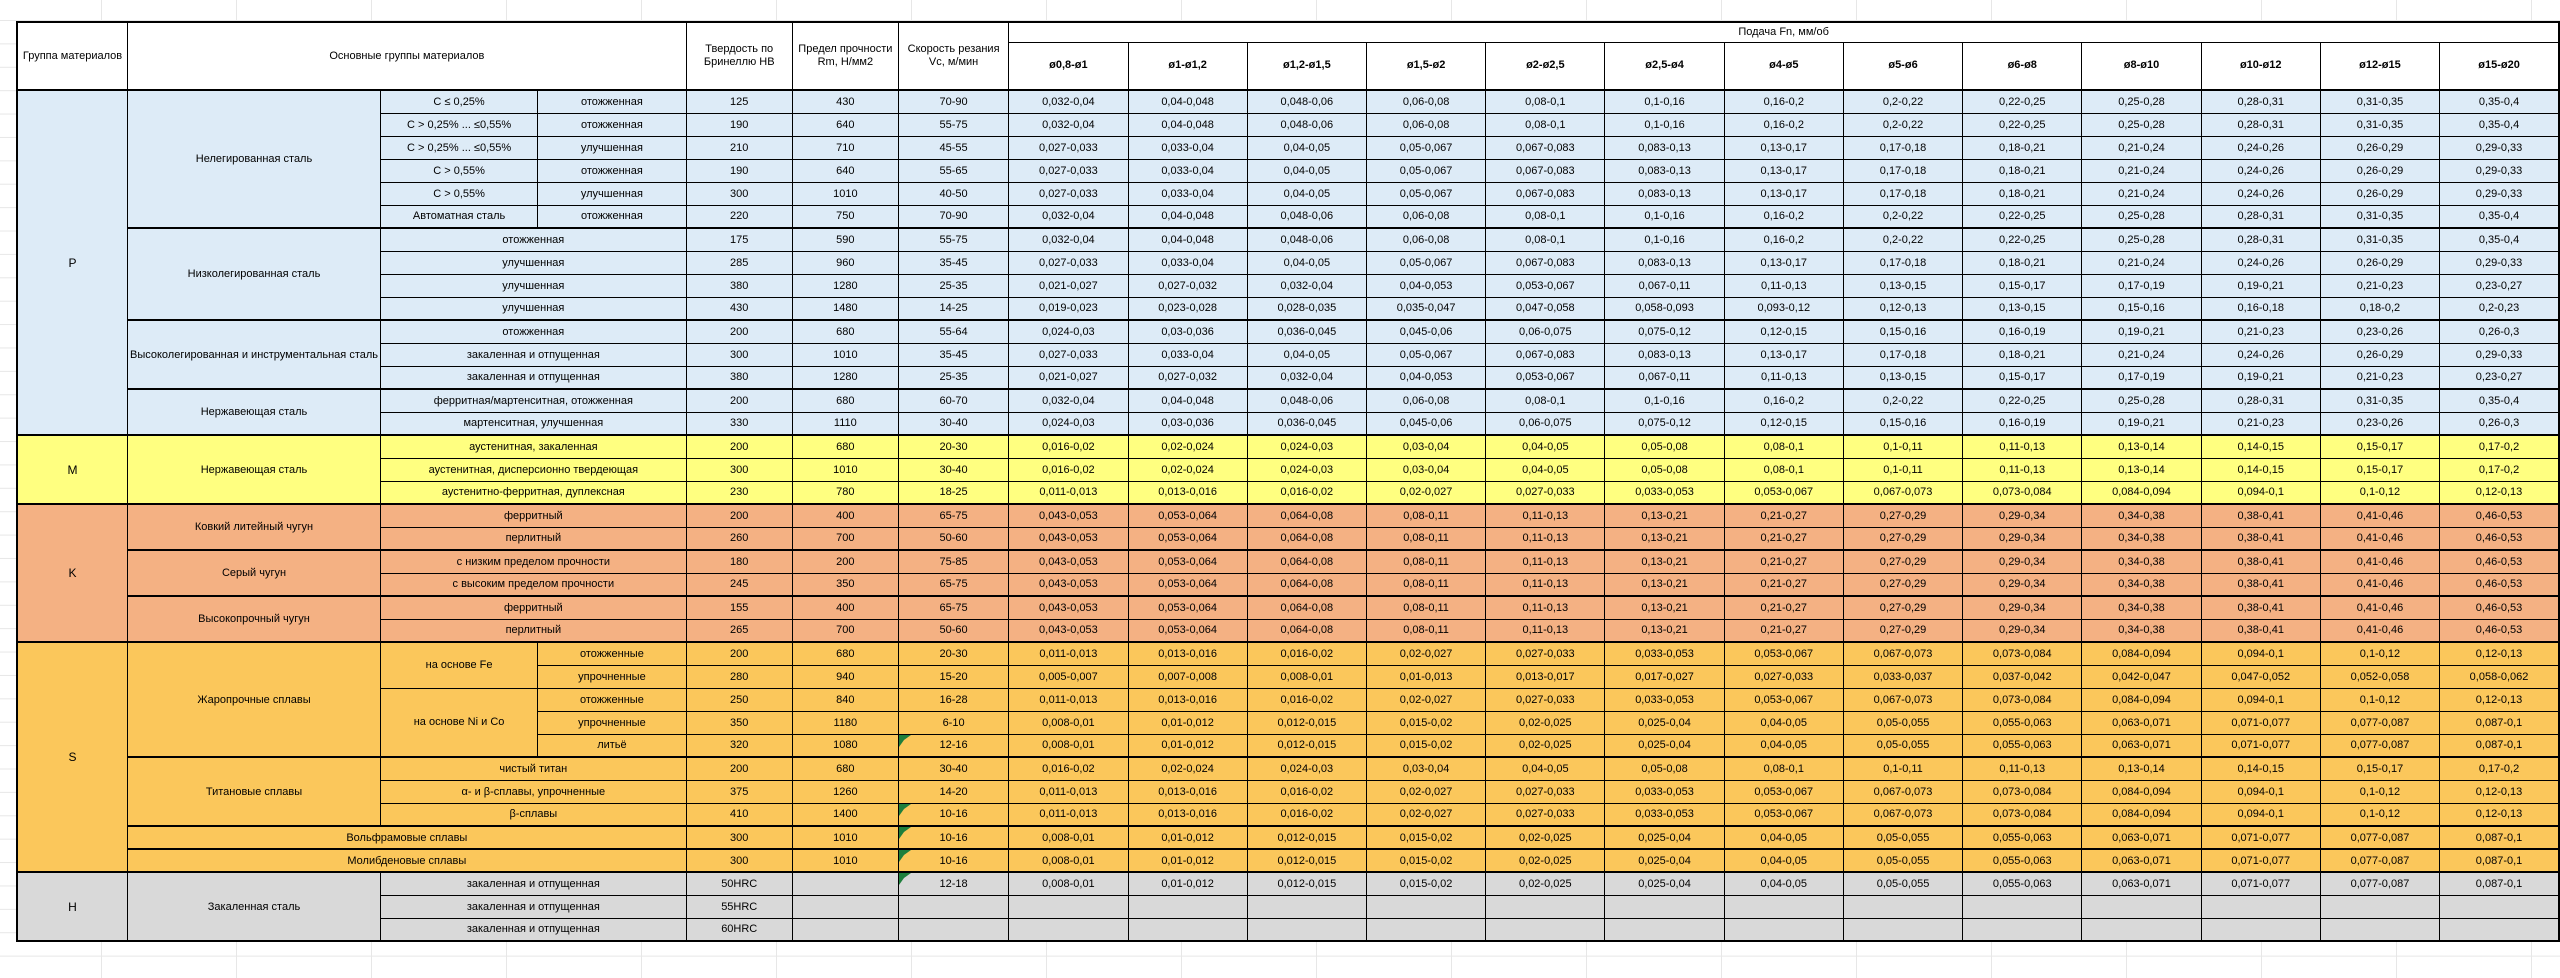  What do you see at coordinates (739, 722) in the screenshot?
I see `hardness-cell: 350` at bounding box center [739, 722].